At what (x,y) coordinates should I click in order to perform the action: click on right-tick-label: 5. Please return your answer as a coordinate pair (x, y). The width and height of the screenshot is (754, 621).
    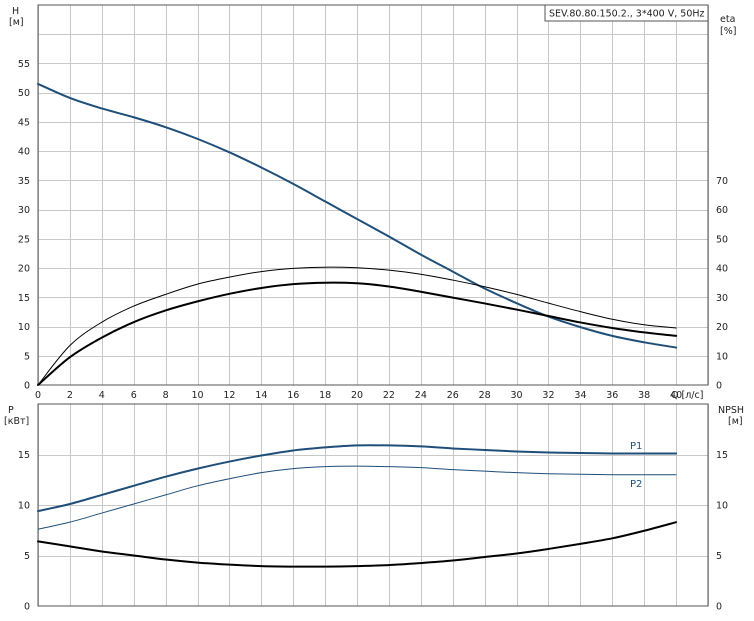
    Looking at the image, I should click on (719, 556).